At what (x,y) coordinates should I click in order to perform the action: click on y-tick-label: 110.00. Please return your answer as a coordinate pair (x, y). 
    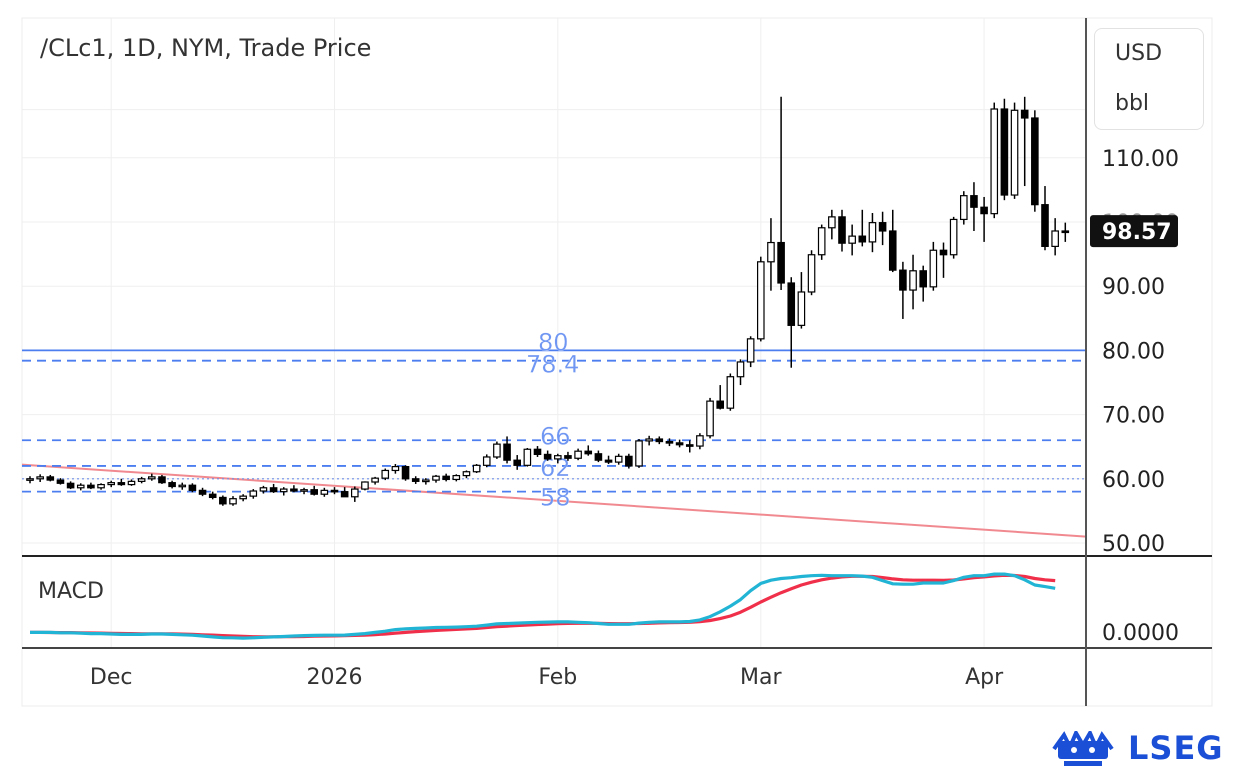
    Looking at the image, I should click on (1140, 159).